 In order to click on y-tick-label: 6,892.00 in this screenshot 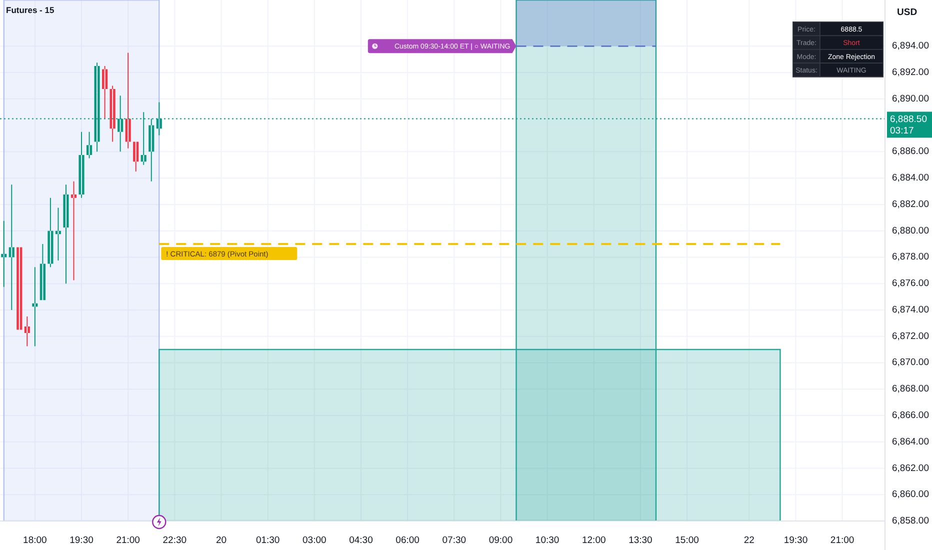, I will do `click(910, 72)`.